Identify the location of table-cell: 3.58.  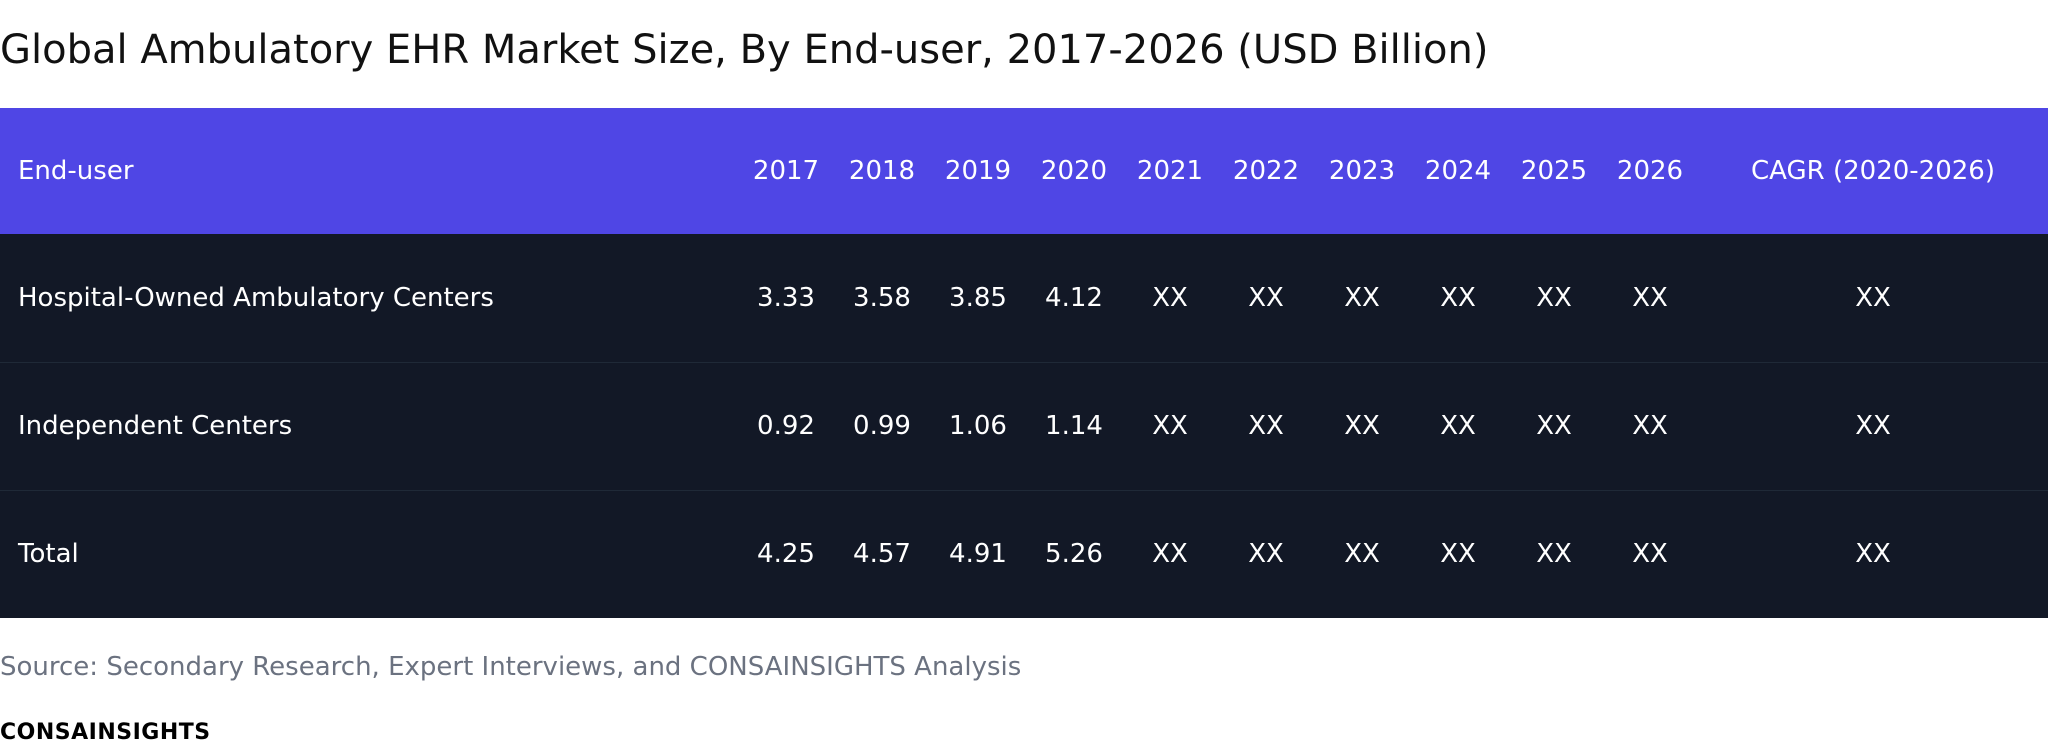
(882, 297).